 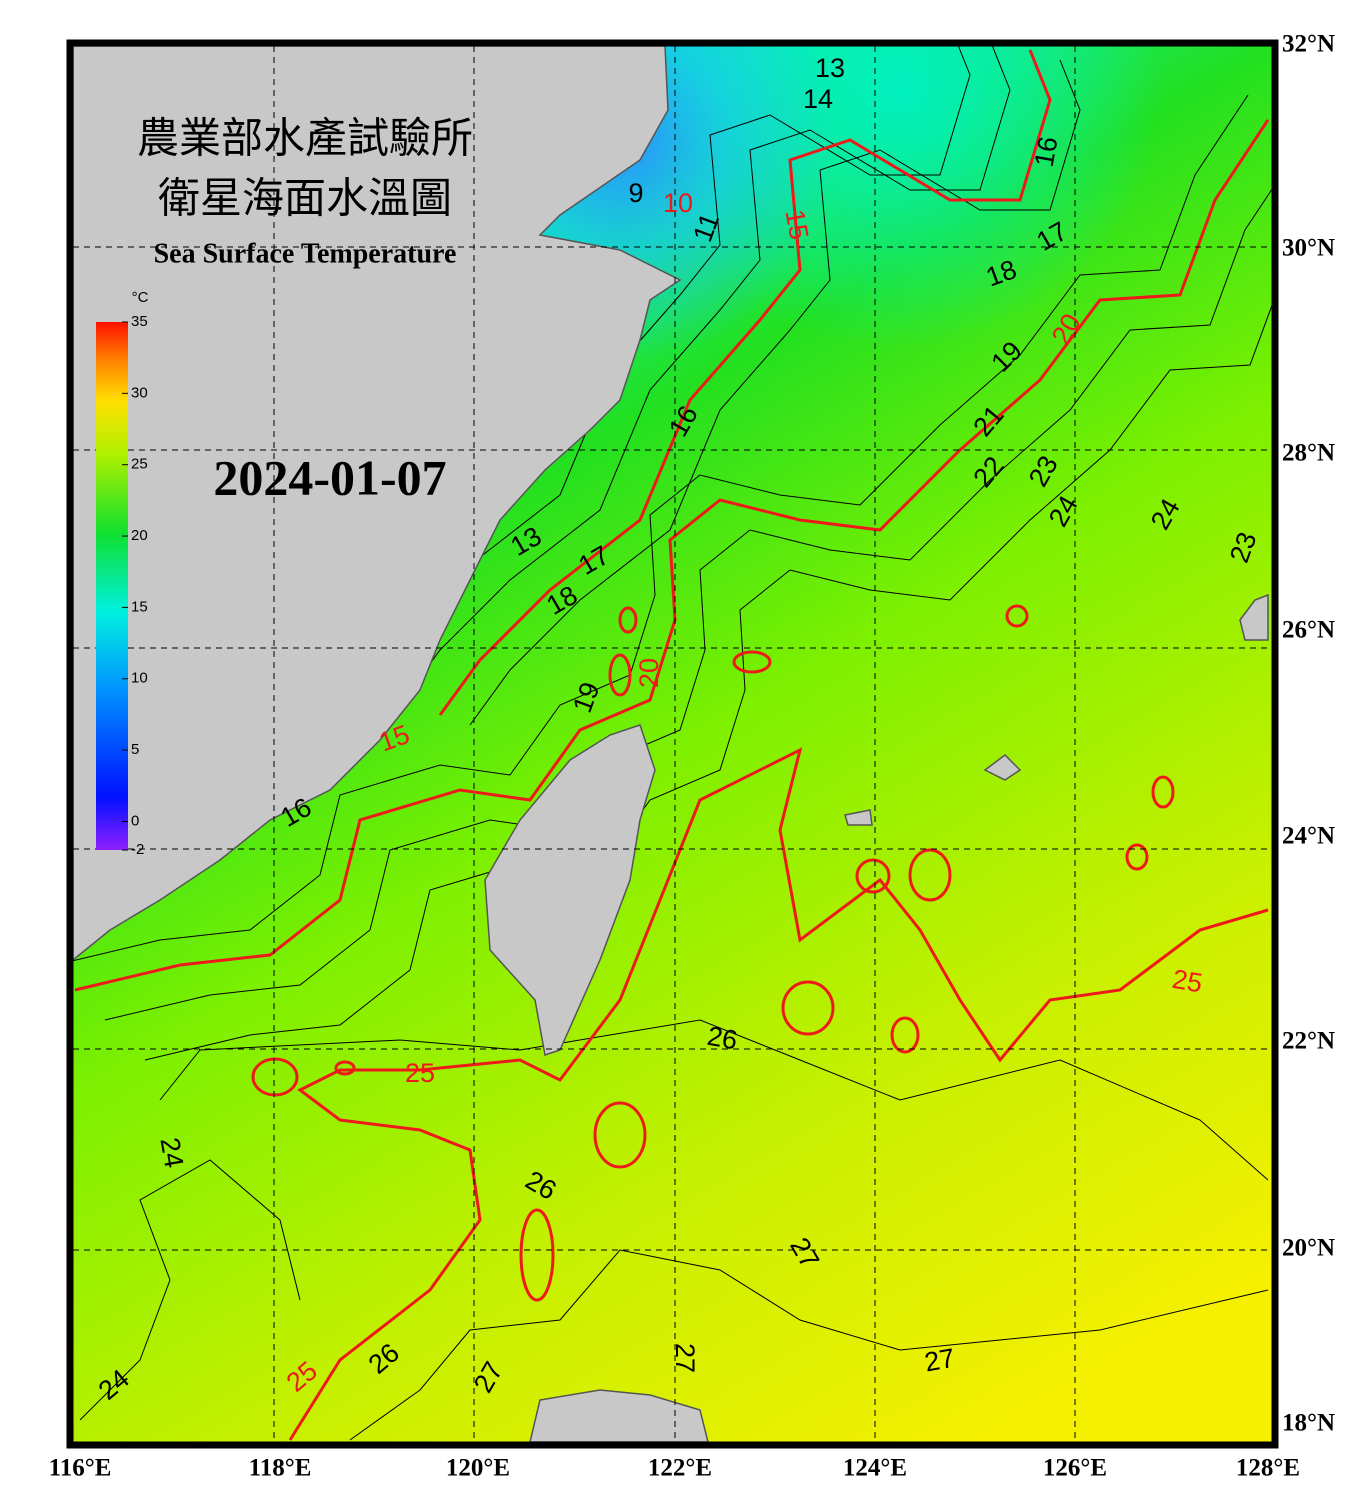 What do you see at coordinates (1308, 248) in the screenshot?
I see `lat-label: 30°N` at bounding box center [1308, 248].